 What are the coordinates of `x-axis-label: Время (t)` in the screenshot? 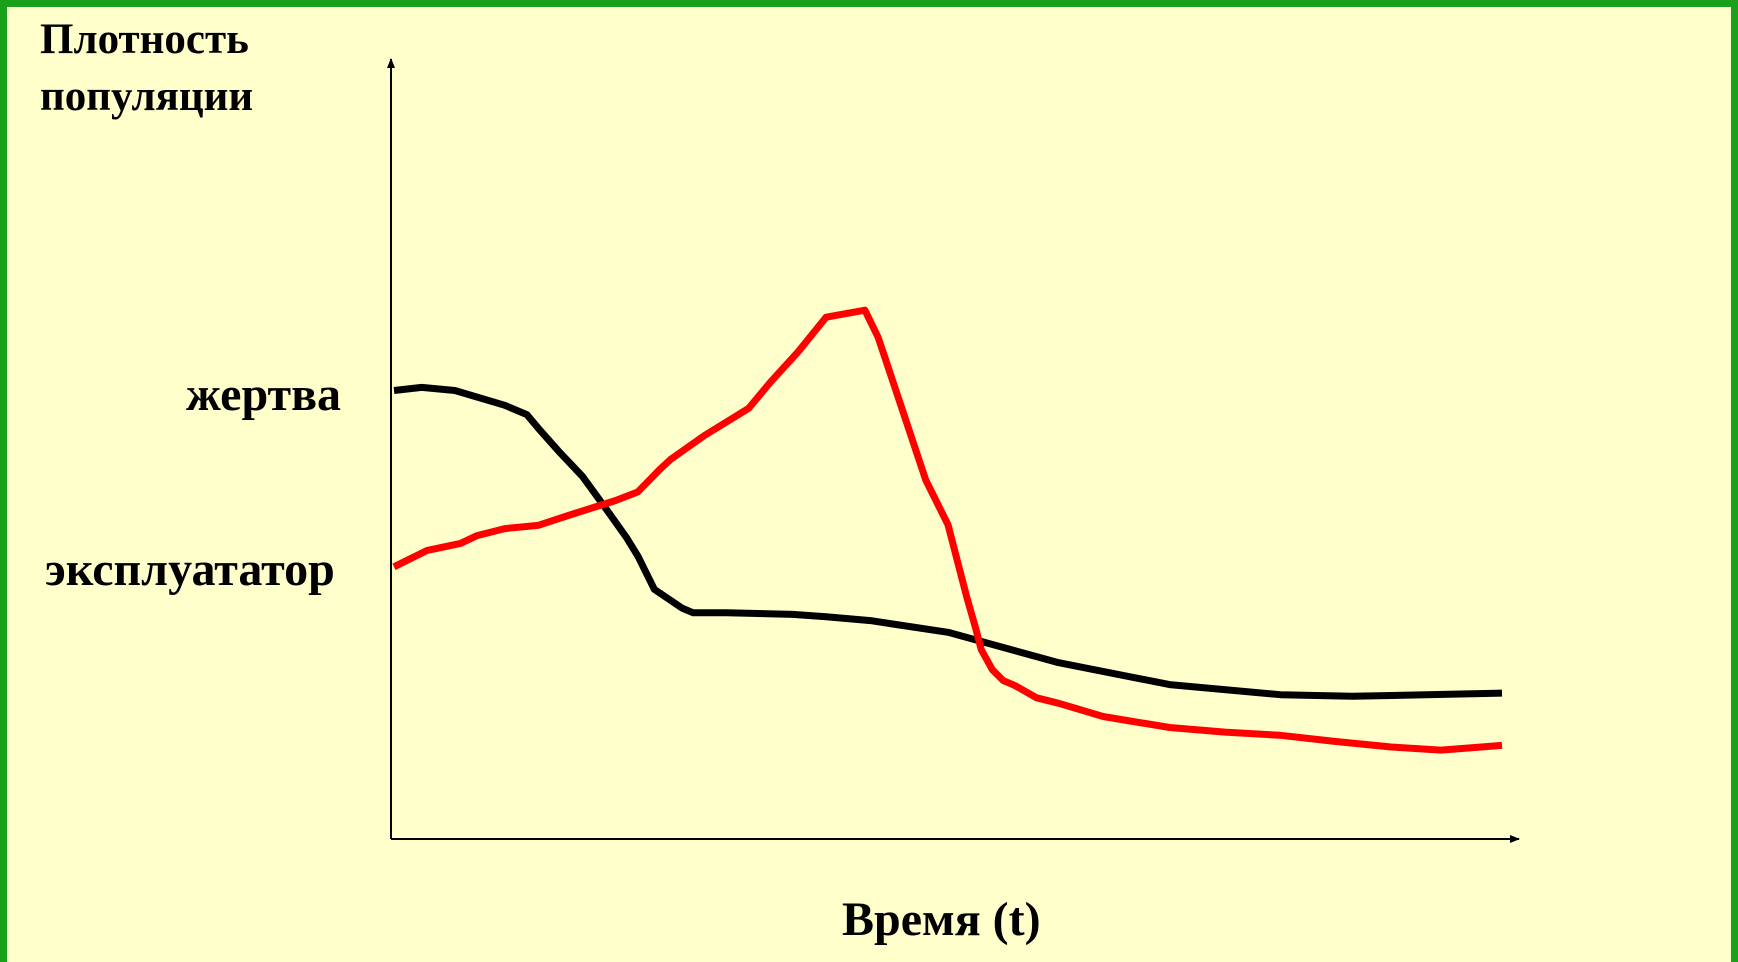 It's located at (941, 919).